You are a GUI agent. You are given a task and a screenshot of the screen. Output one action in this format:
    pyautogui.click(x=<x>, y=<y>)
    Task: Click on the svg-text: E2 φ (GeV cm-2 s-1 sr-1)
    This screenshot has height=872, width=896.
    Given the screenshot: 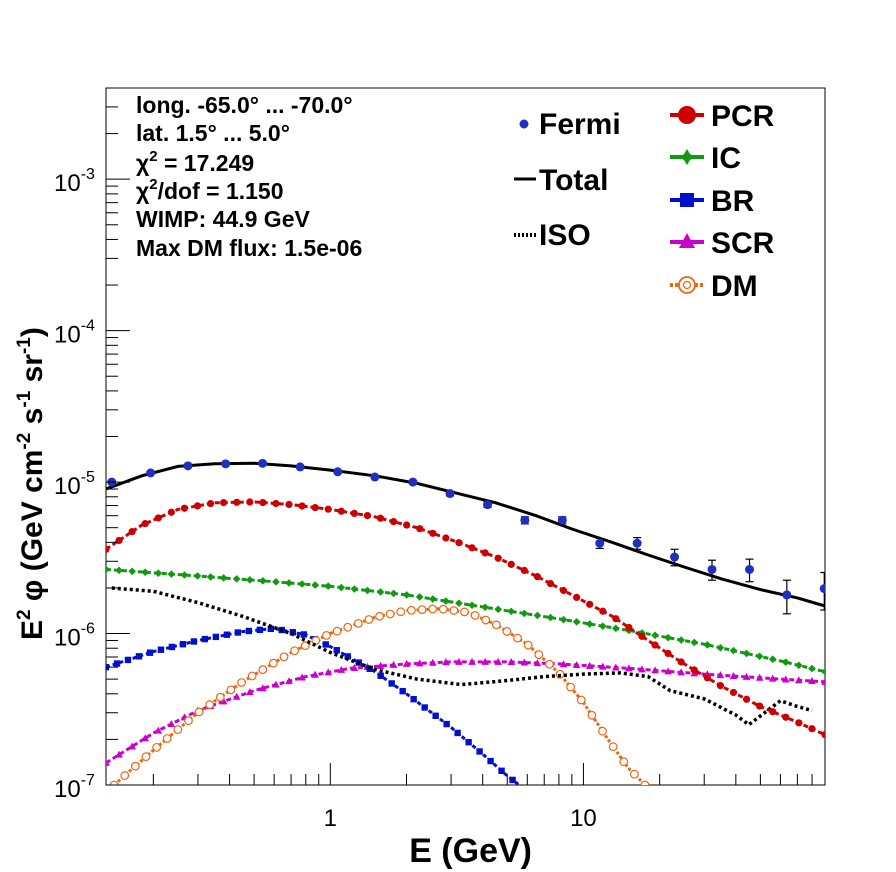 What is the action you would take?
    pyautogui.click(x=31, y=483)
    